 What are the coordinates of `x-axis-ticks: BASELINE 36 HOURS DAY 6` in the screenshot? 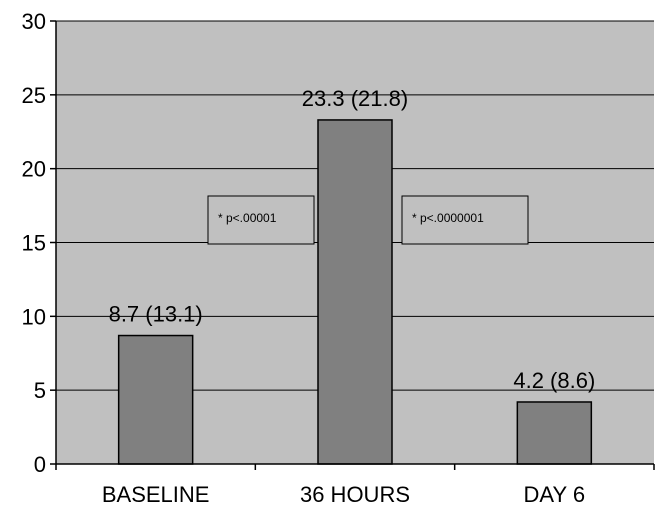 It's located at (355, 485).